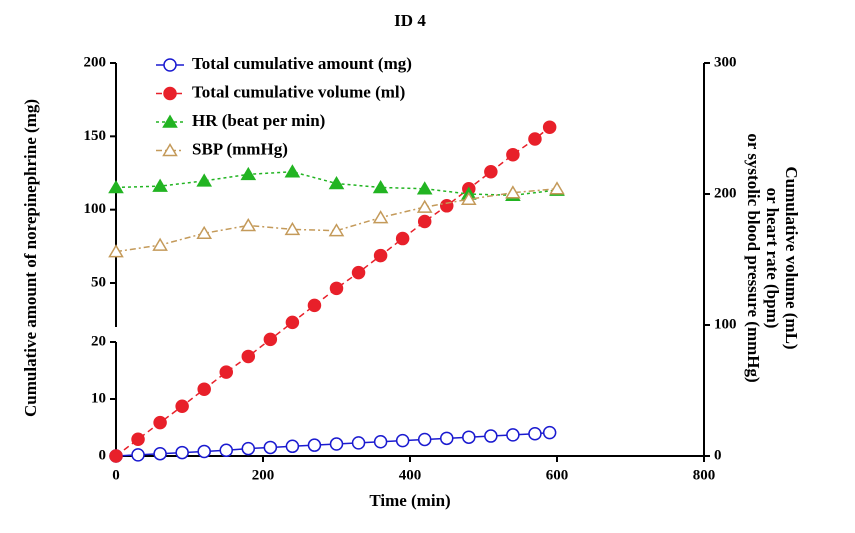 The width and height of the screenshot is (855, 533). I want to click on y2-tick-label: 0, so click(718, 455).